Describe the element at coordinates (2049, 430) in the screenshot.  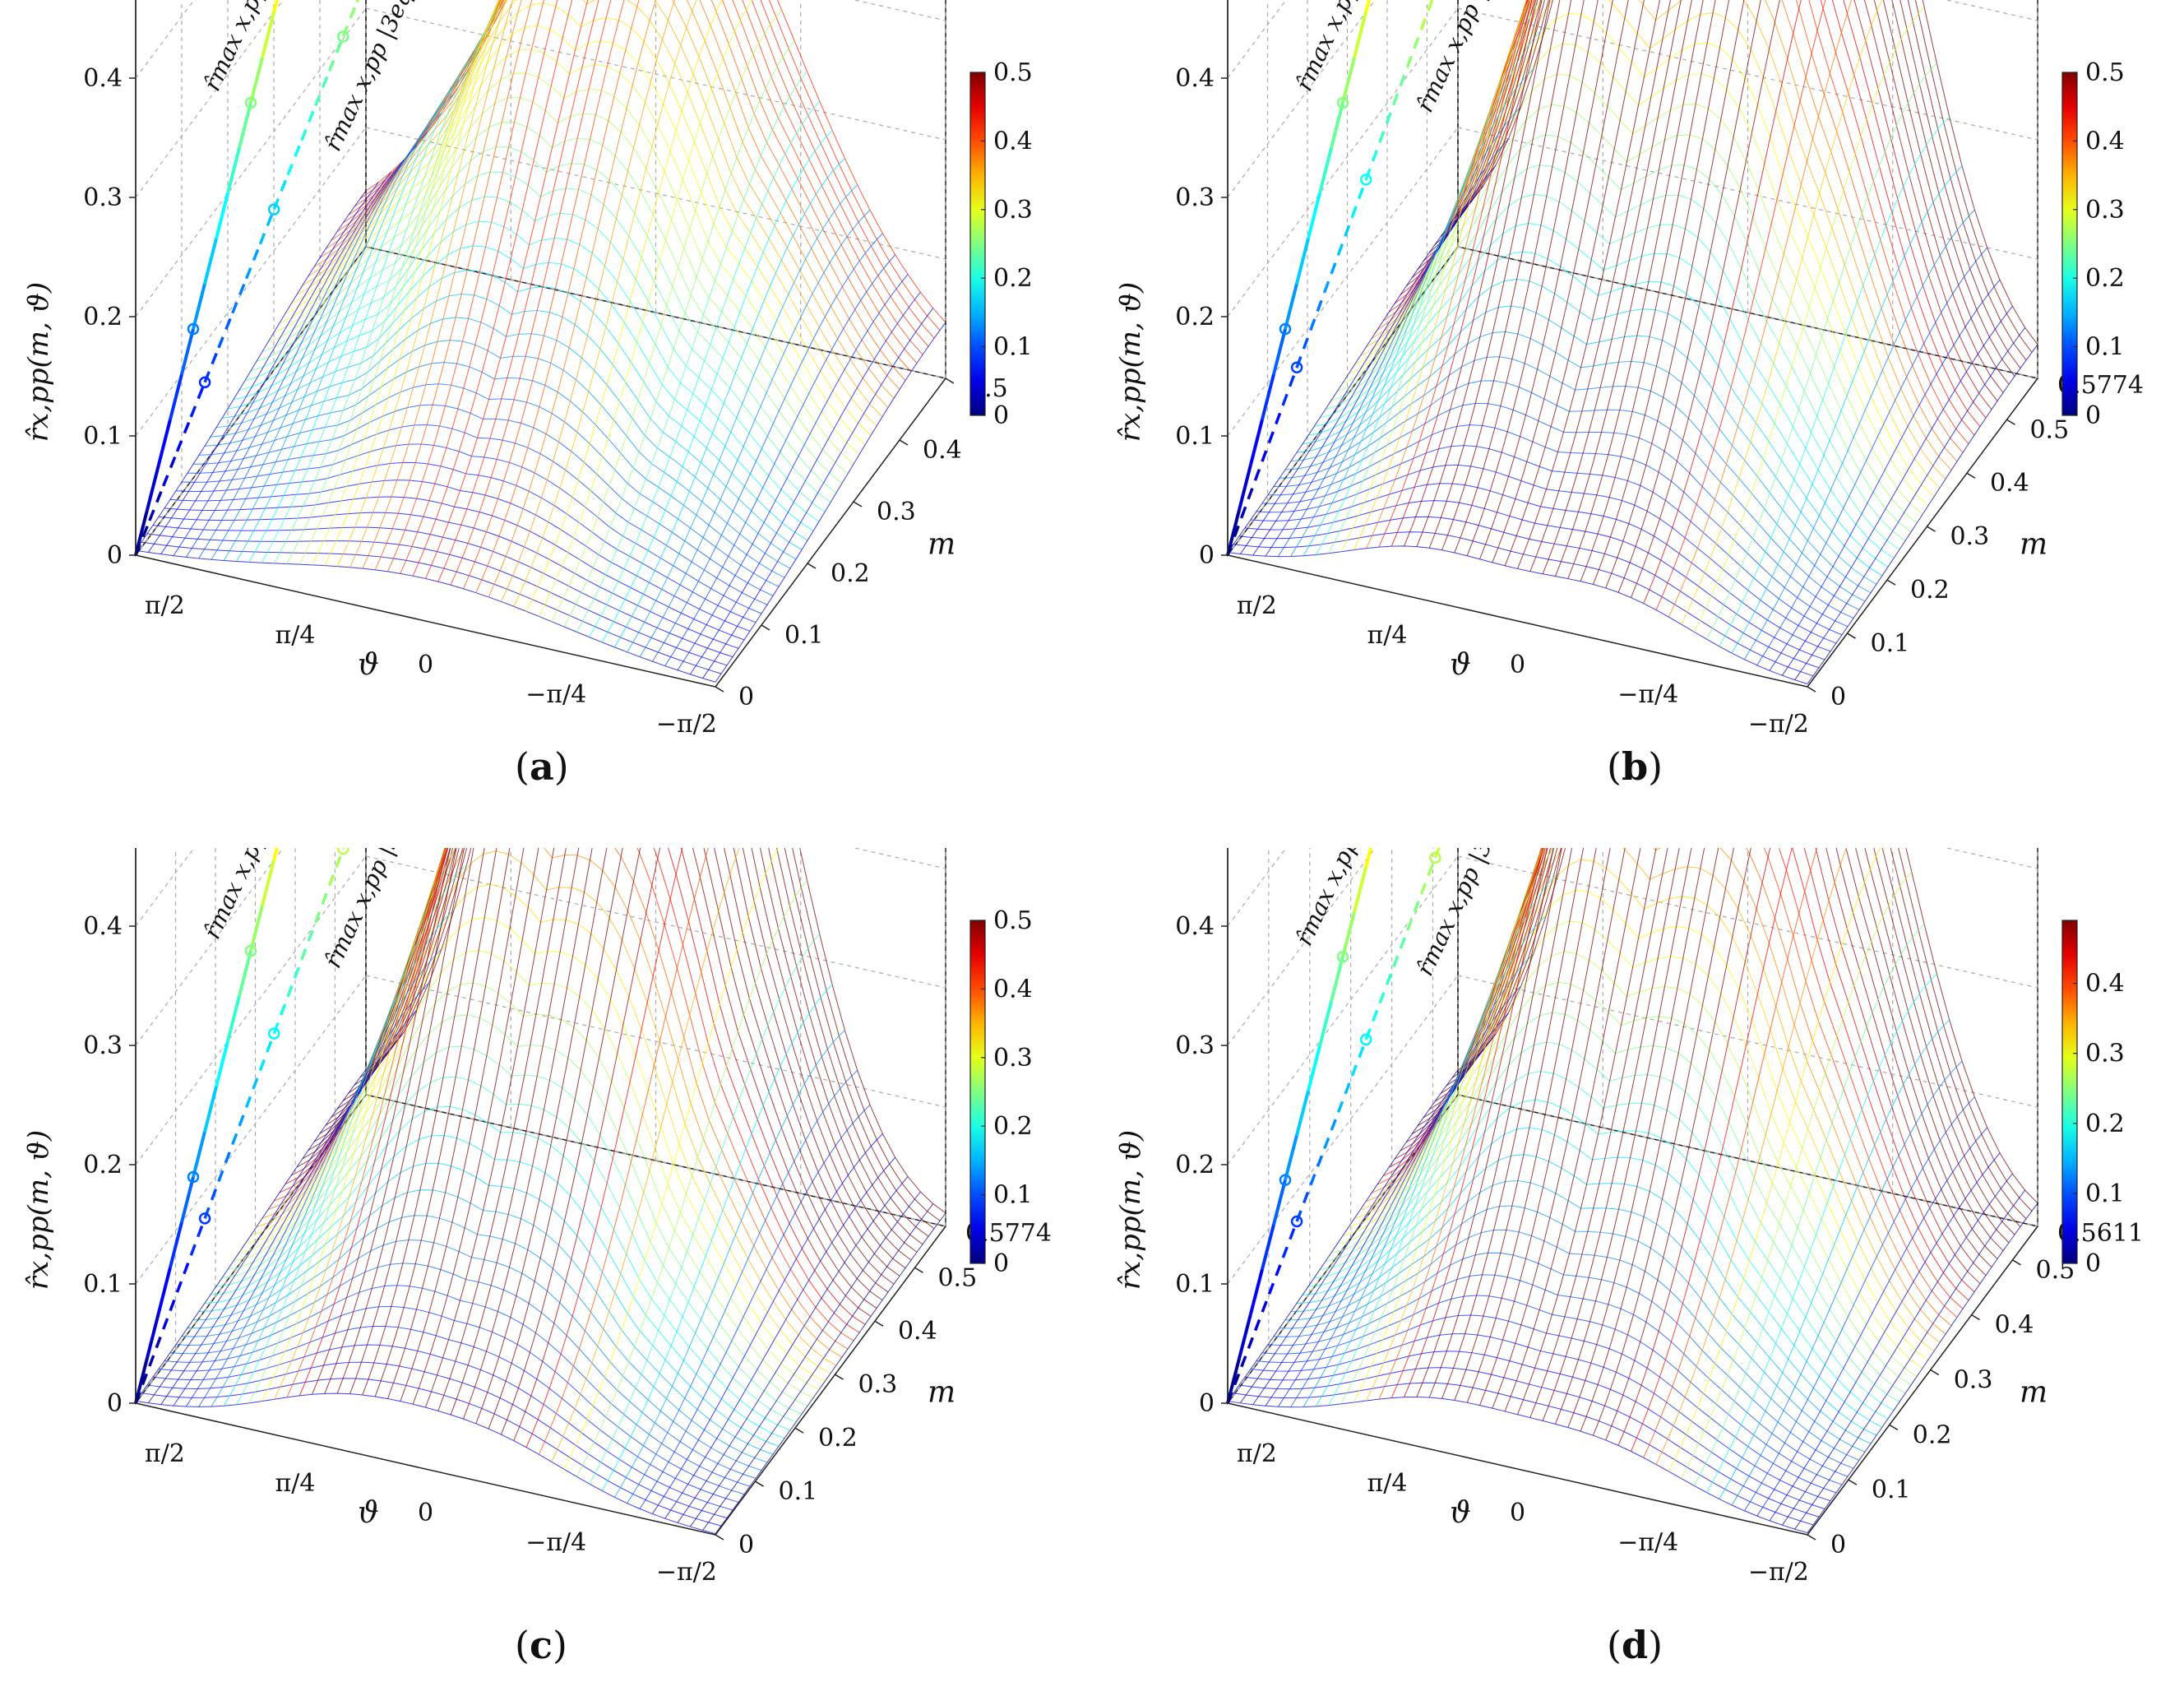
I see `m-tick-label: 0.5` at that location.